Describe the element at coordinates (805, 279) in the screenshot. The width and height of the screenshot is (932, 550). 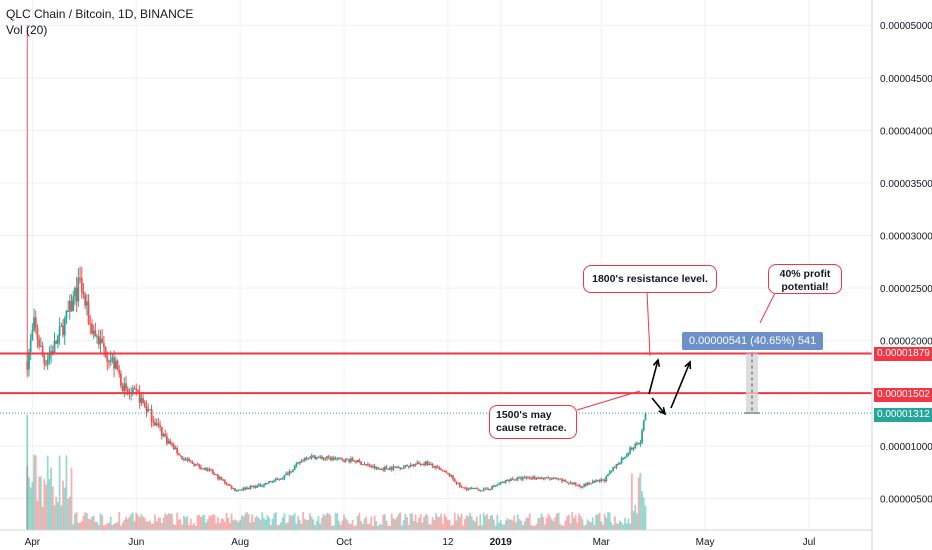
I see `profit-callout: 40% profit potential!` at that location.